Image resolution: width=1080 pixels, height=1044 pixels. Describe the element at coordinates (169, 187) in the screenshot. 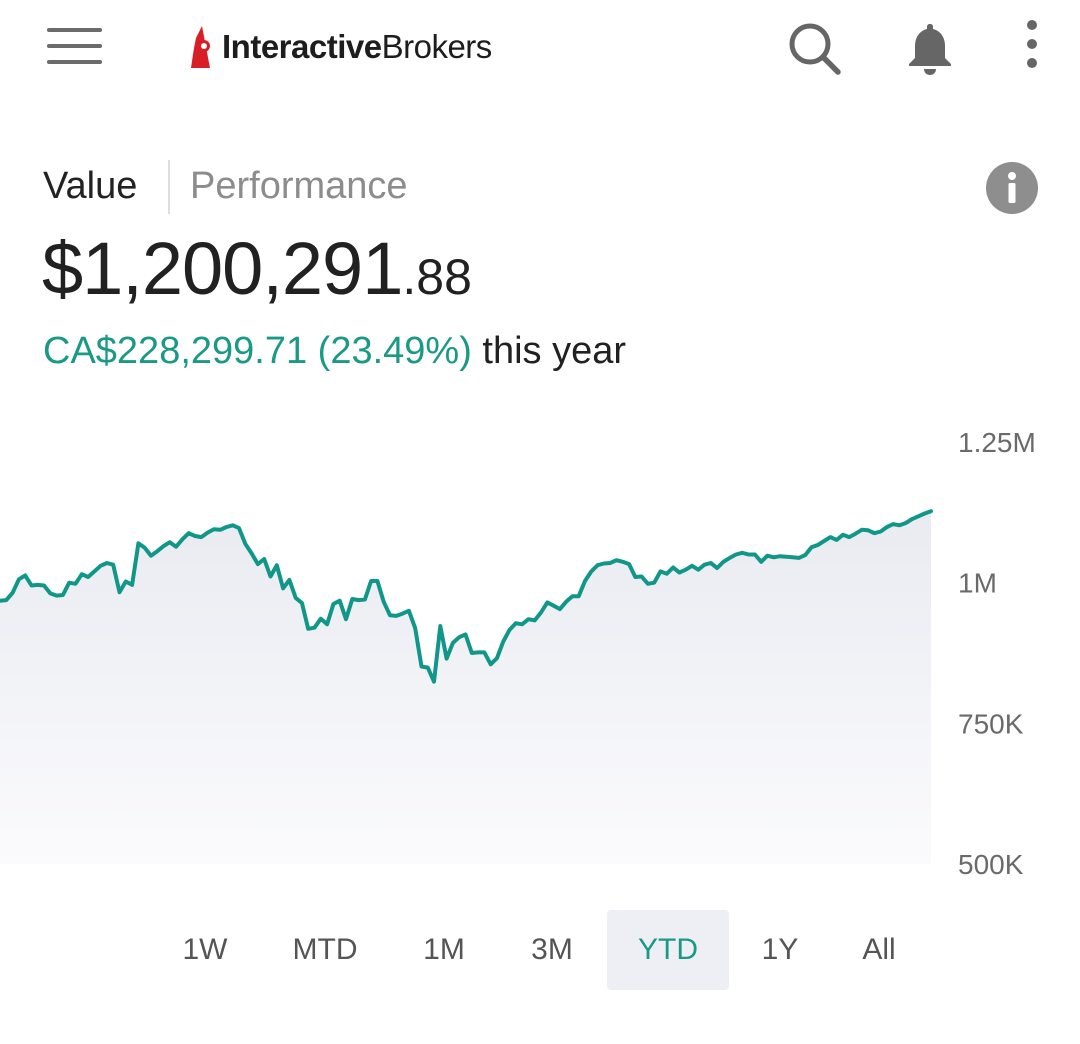

I see `tab-divider` at that location.